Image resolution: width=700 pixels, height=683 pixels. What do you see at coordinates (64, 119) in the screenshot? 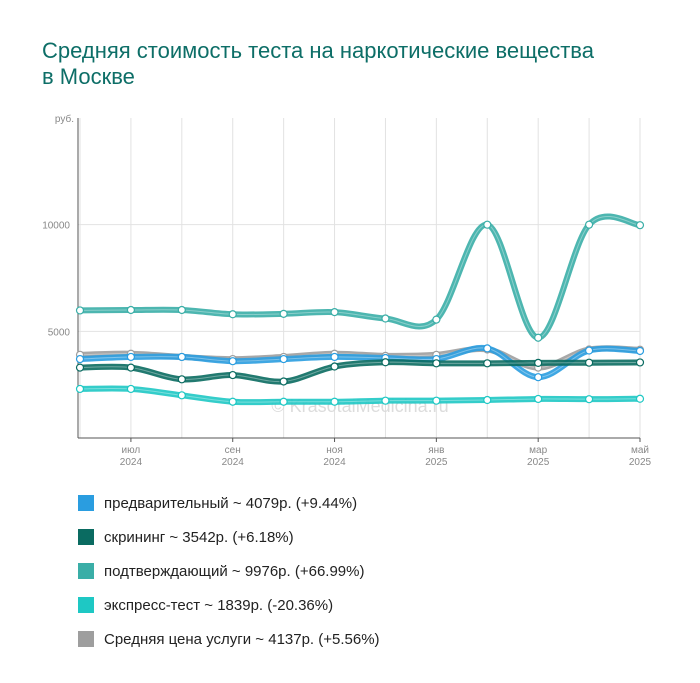
I see `y-unit-label: руб.` at bounding box center [64, 119].